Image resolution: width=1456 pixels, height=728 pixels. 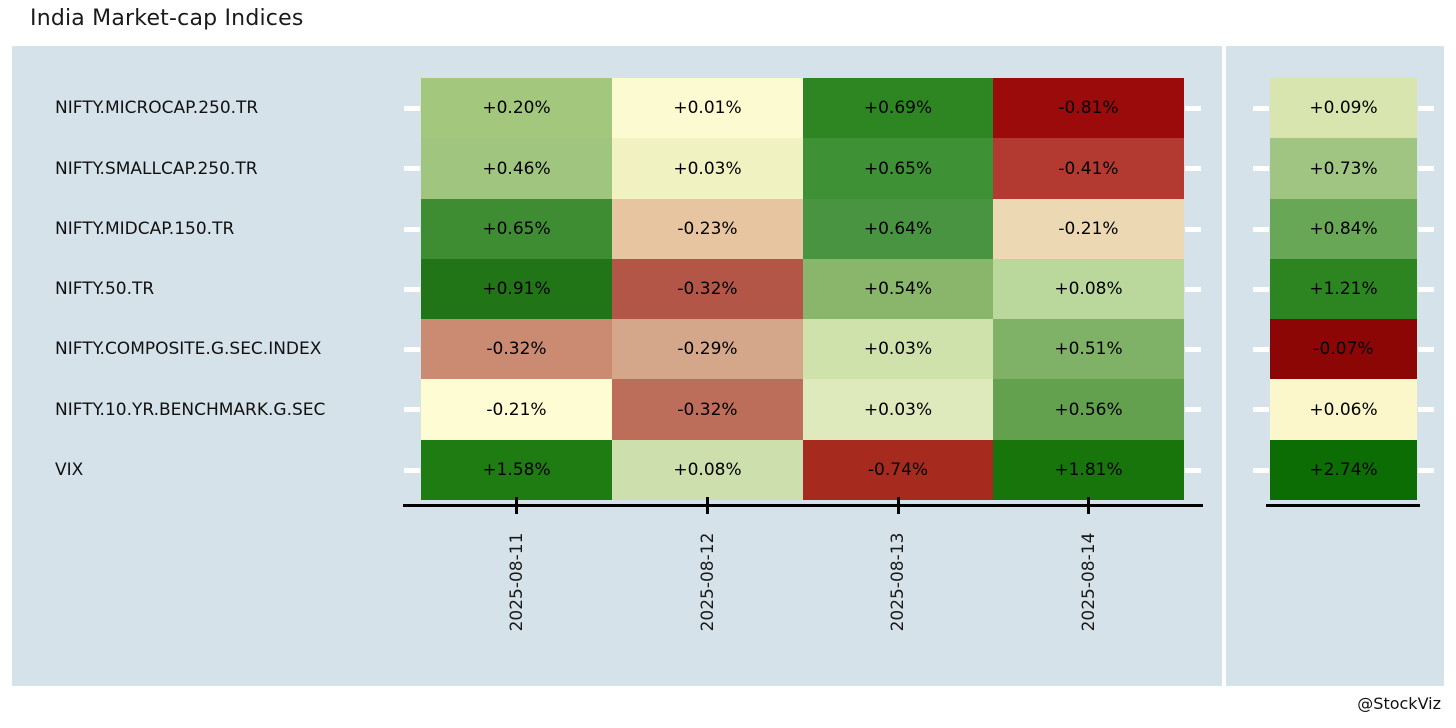 I want to click on heatmap-cell: -0.23%, so click(x=707, y=229).